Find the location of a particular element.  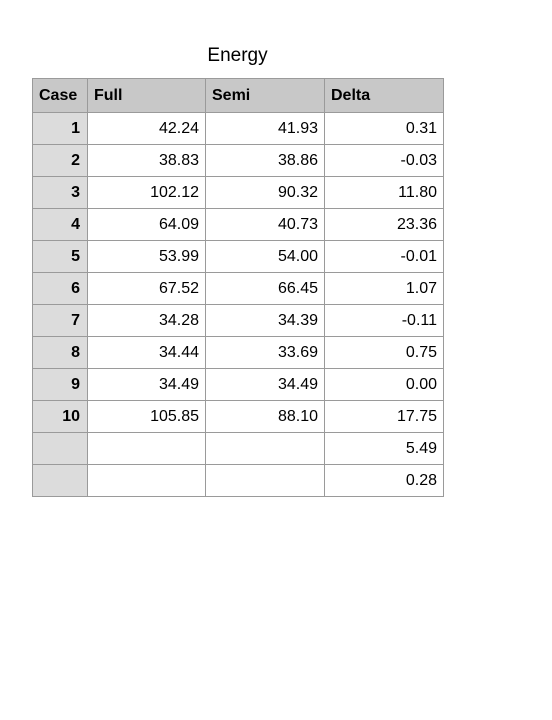

header-row: Case Full Semi Delta is located at coordinates (238, 95).